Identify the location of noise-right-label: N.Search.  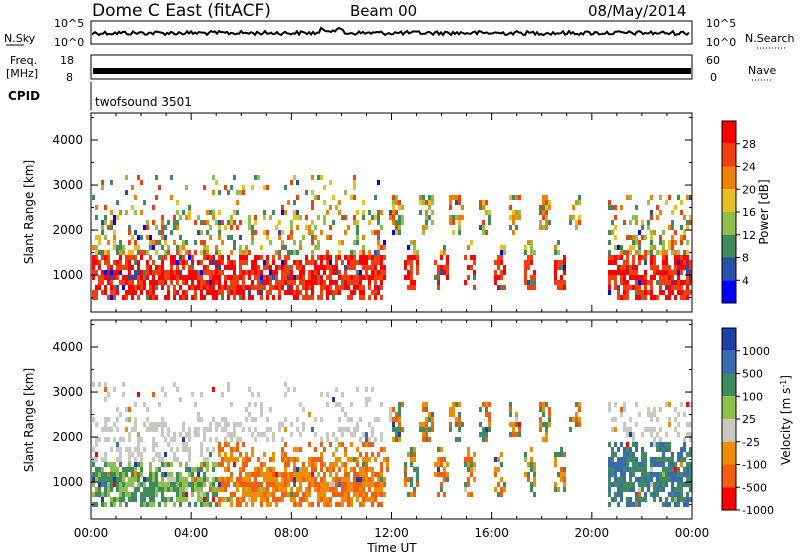
(770, 38).